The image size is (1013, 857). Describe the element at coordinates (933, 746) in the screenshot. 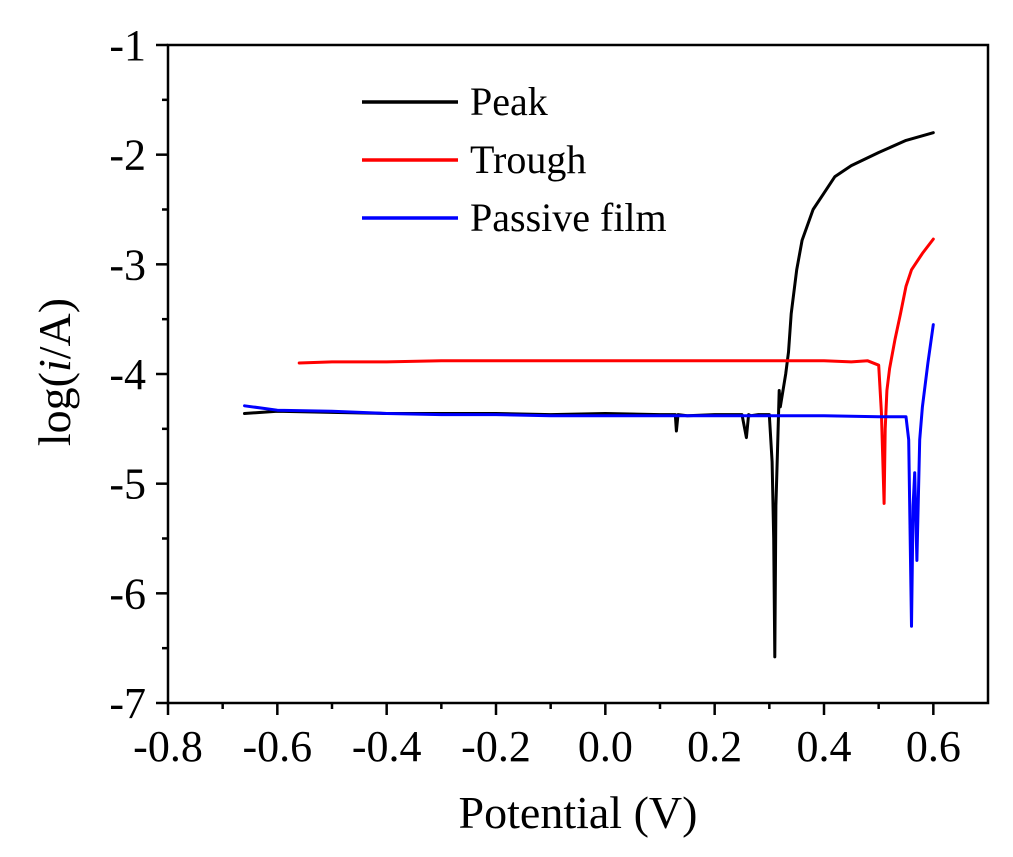

I see `x-tick-label: 0.6` at that location.